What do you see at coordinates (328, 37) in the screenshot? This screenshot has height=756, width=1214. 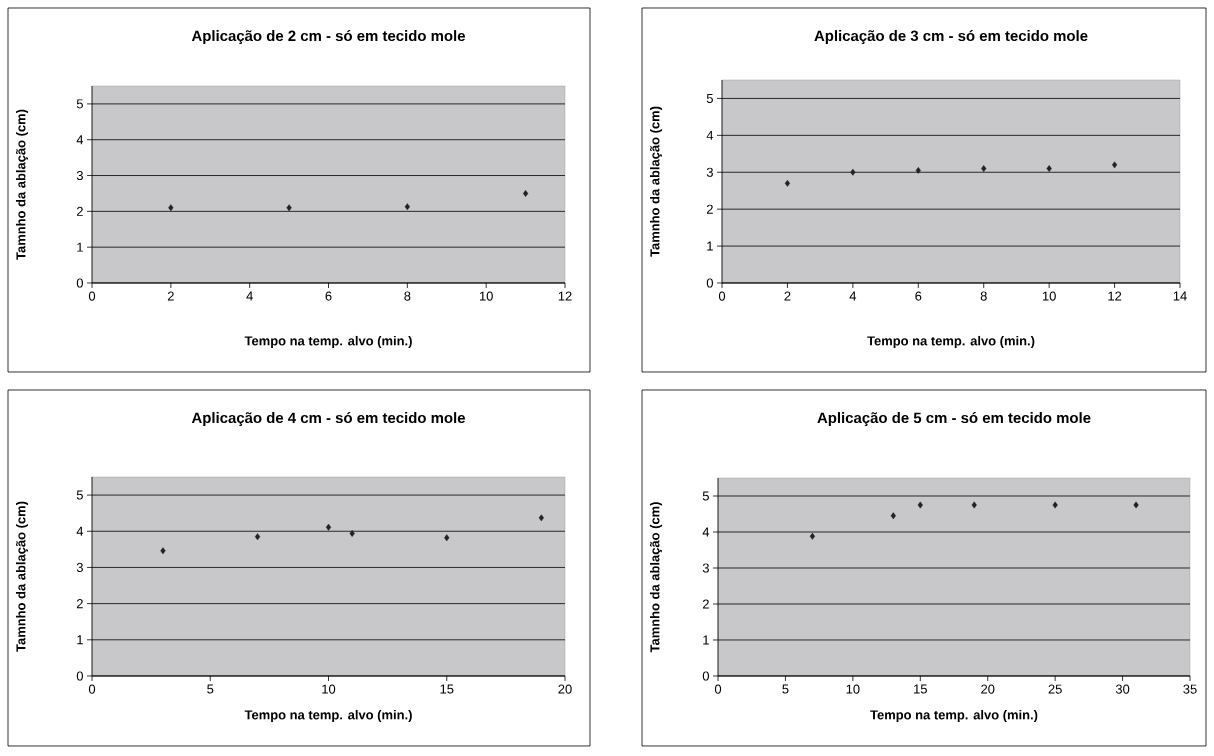 I see `chart-title: Aplicação de 2 cm - só em tecido mole` at bounding box center [328, 37].